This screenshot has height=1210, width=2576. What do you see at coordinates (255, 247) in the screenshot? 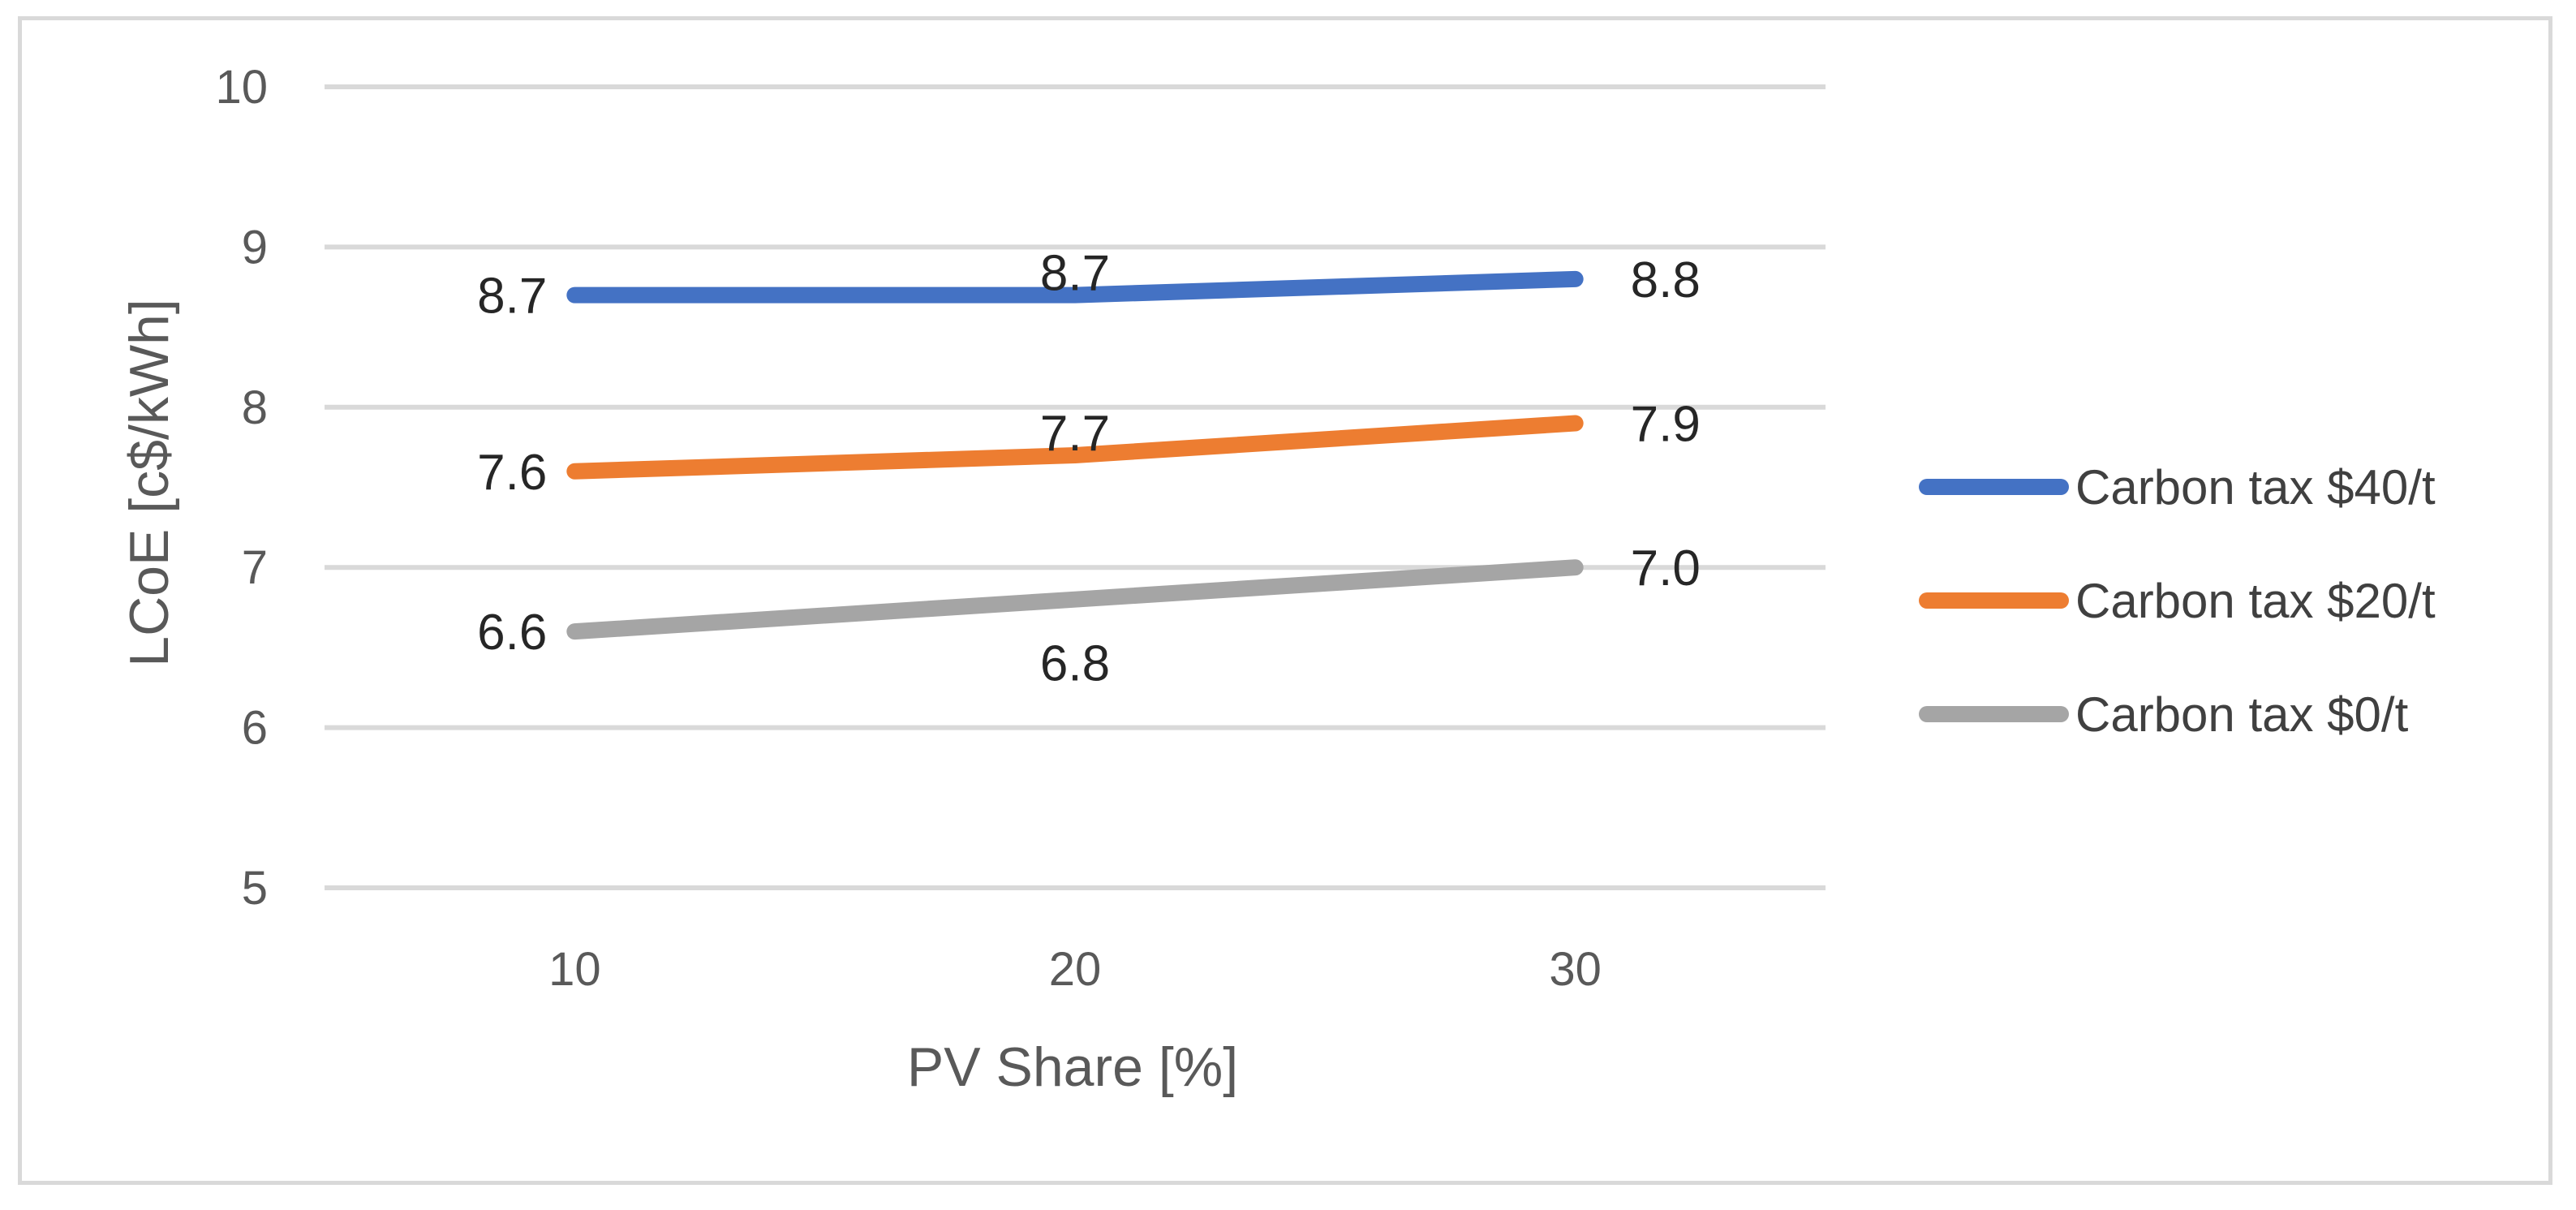
I see `y-tick-label: 9` at bounding box center [255, 247].